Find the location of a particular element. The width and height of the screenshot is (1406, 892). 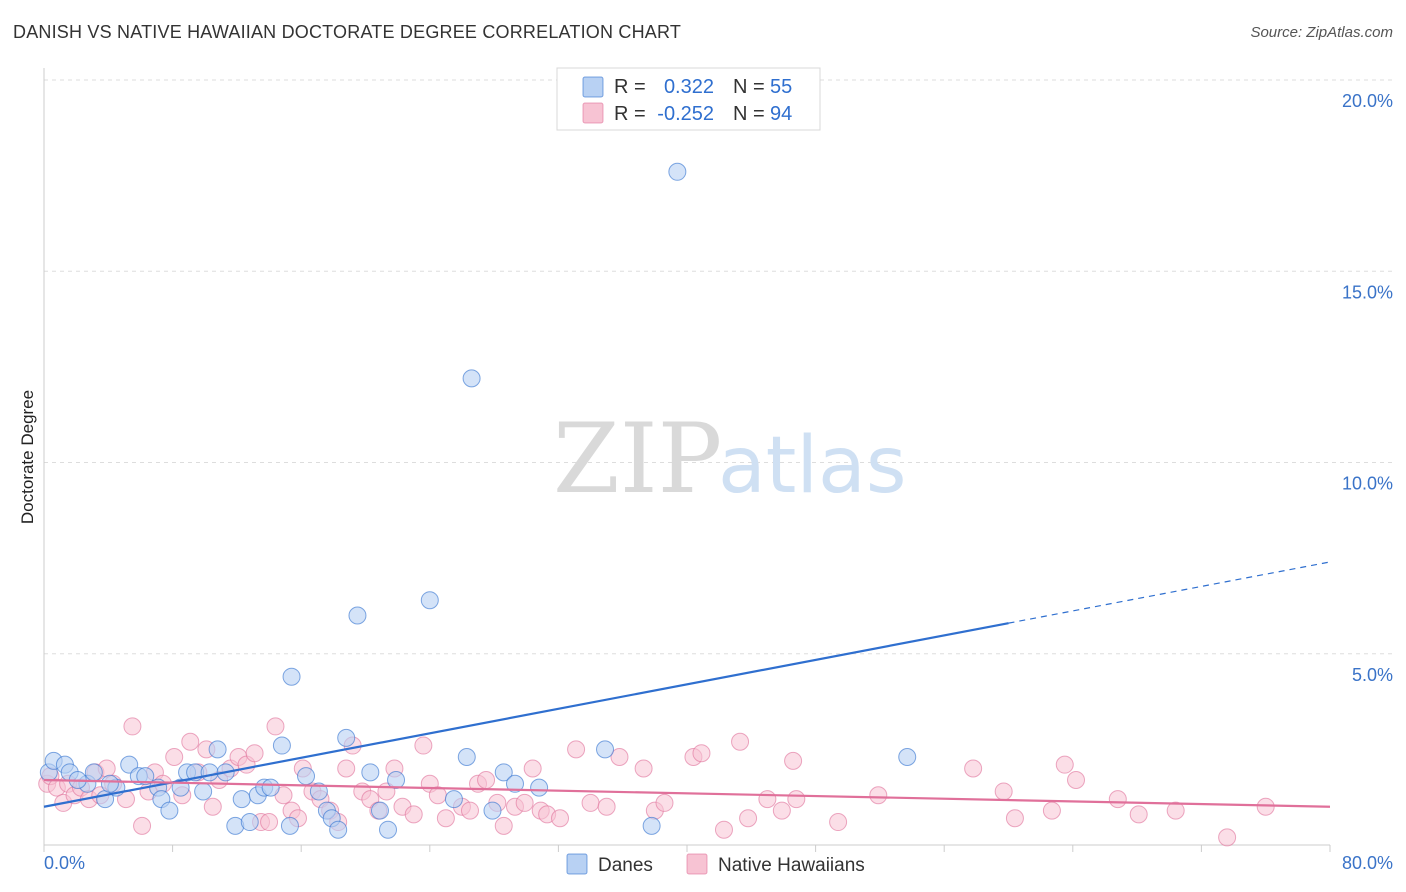

legend-bottom-swatch-hawaiians is located at coordinates (697, 864).